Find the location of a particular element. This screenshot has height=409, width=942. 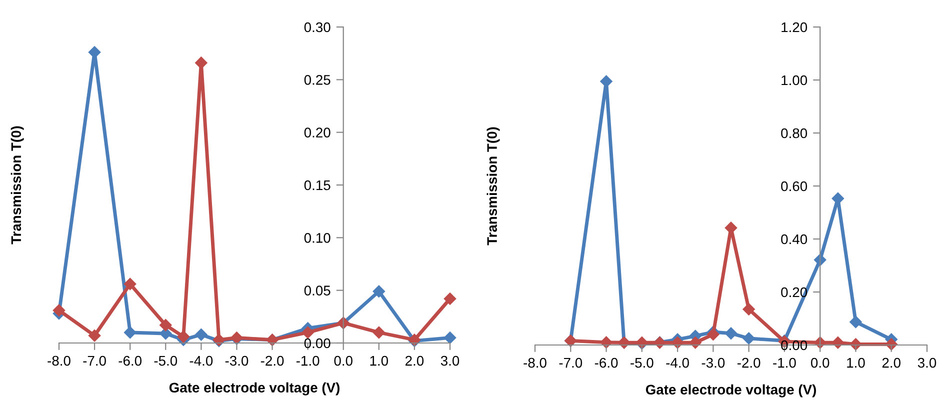

y-tick-label: 0.30 is located at coordinates (317, 27).